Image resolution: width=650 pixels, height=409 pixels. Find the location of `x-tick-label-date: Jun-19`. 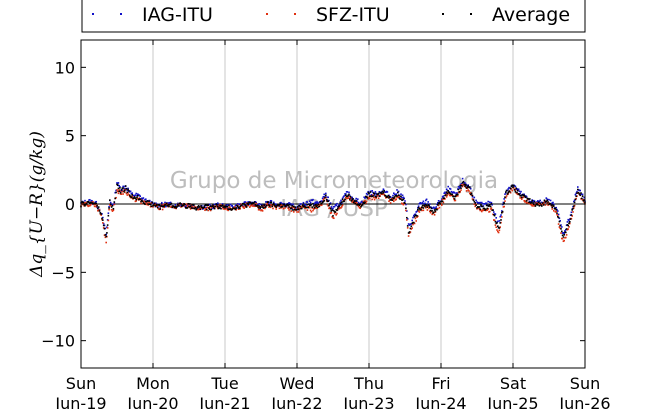

x-tick-label-date: Jun-19 is located at coordinates (80, 401).